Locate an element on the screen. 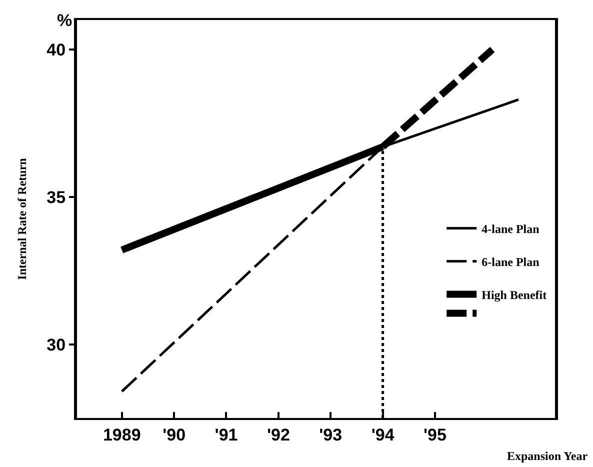 The image size is (593, 467). legend-label: 4-lane Plan is located at coordinates (511, 229).